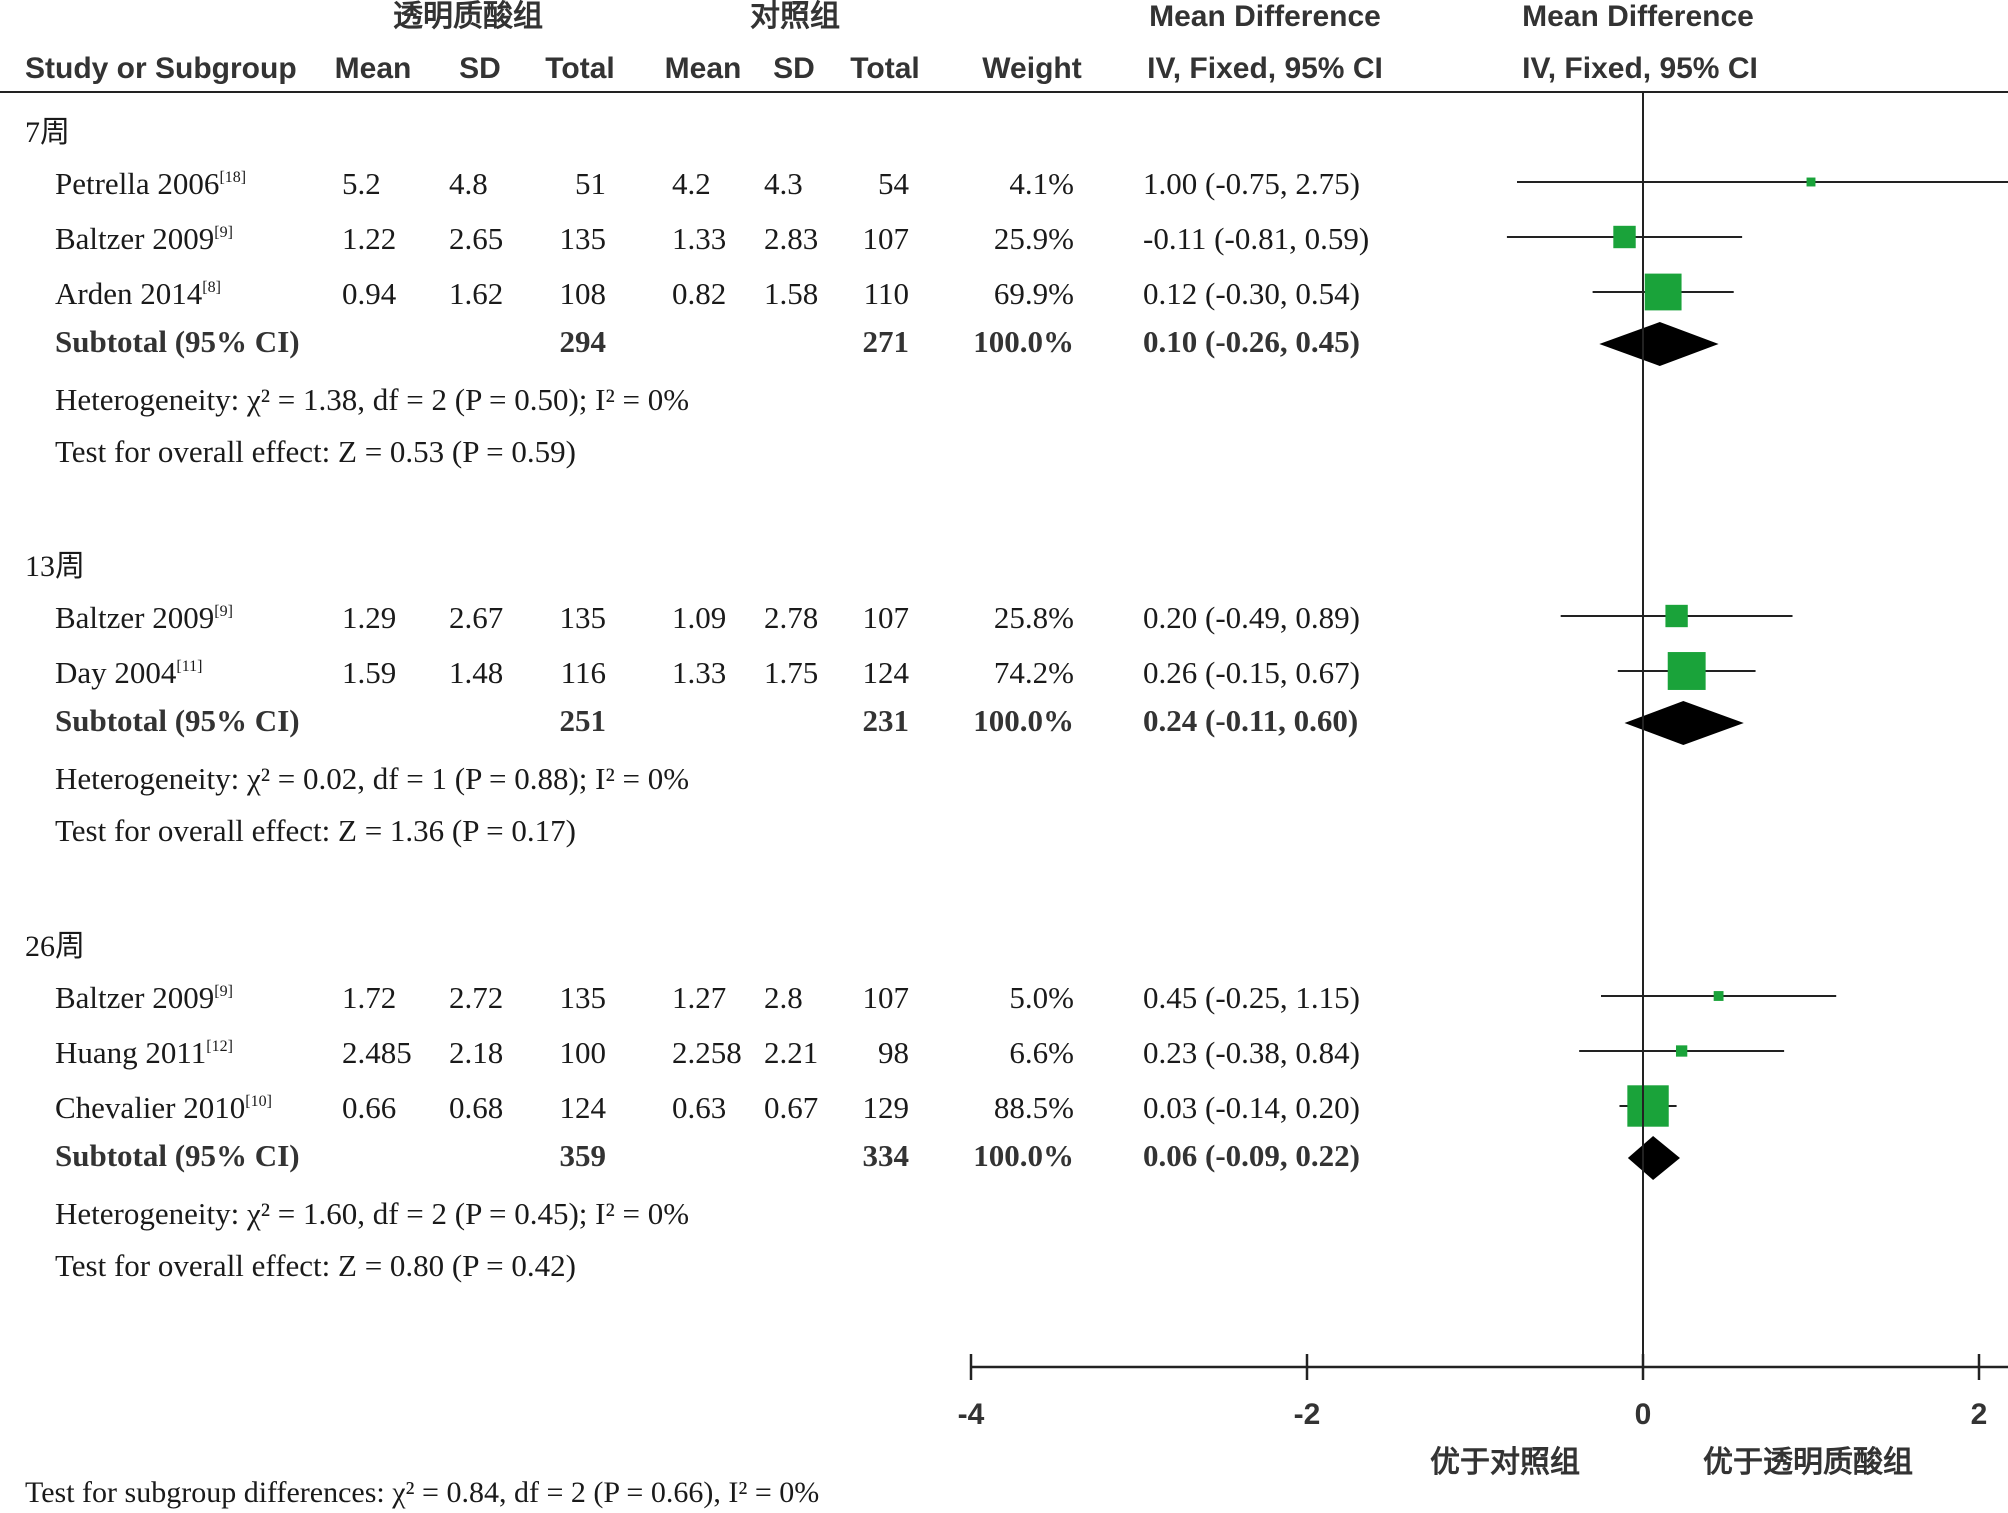  What do you see at coordinates (476, 1052) in the screenshot?
I see `cell-sd-t: 2.18` at bounding box center [476, 1052].